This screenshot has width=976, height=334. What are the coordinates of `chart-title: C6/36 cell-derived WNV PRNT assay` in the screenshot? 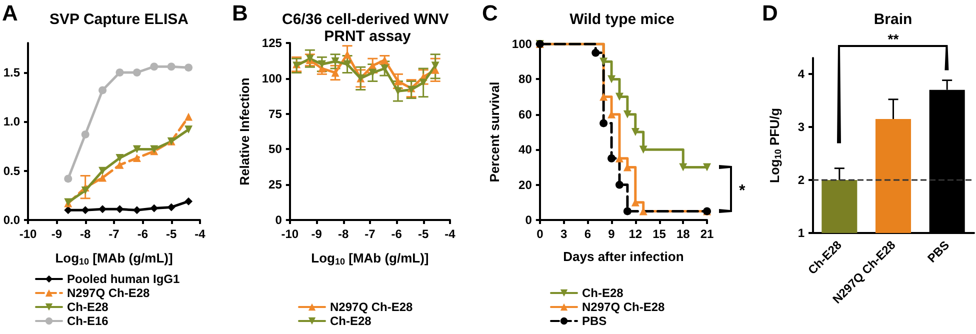 It's located at (367, 28).